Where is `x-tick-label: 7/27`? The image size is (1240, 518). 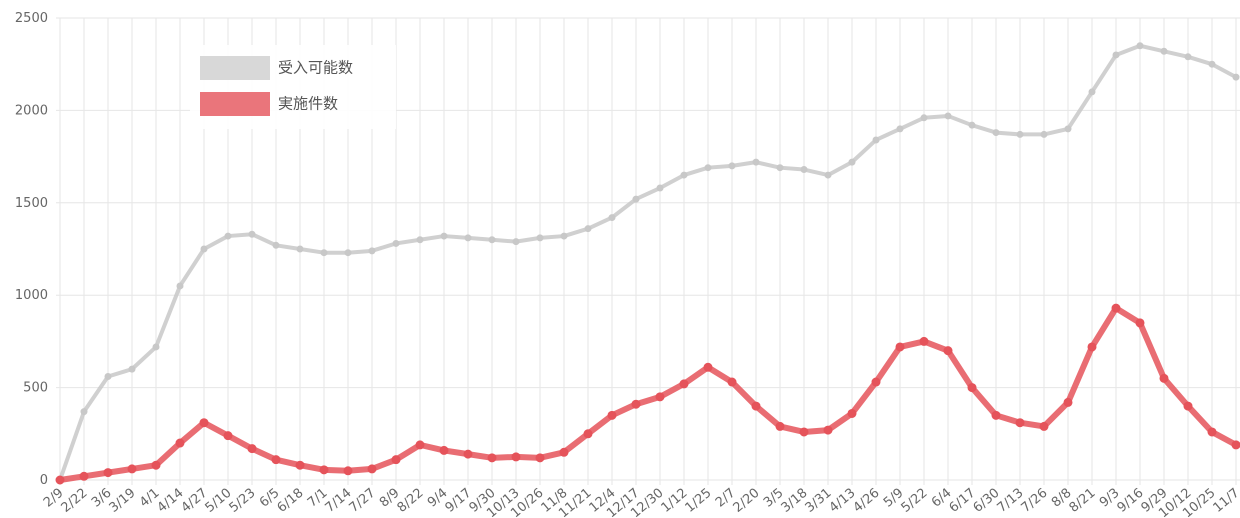
x-tick-label: 7/27 is located at coordinates (363, 501).